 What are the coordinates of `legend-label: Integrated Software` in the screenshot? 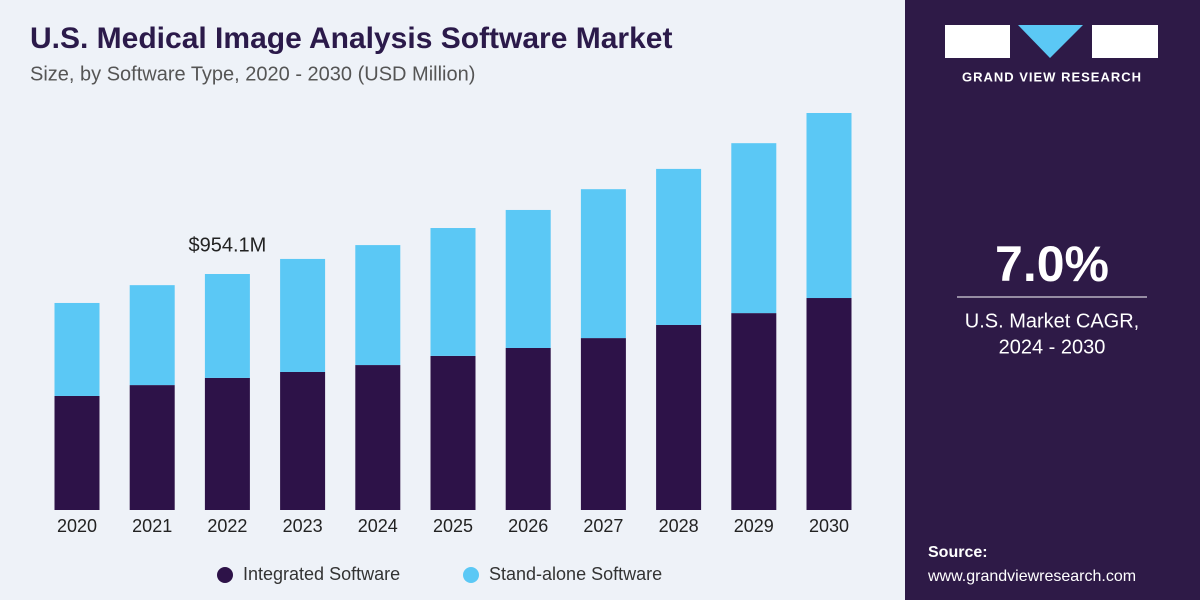 It's located at (321, 574).